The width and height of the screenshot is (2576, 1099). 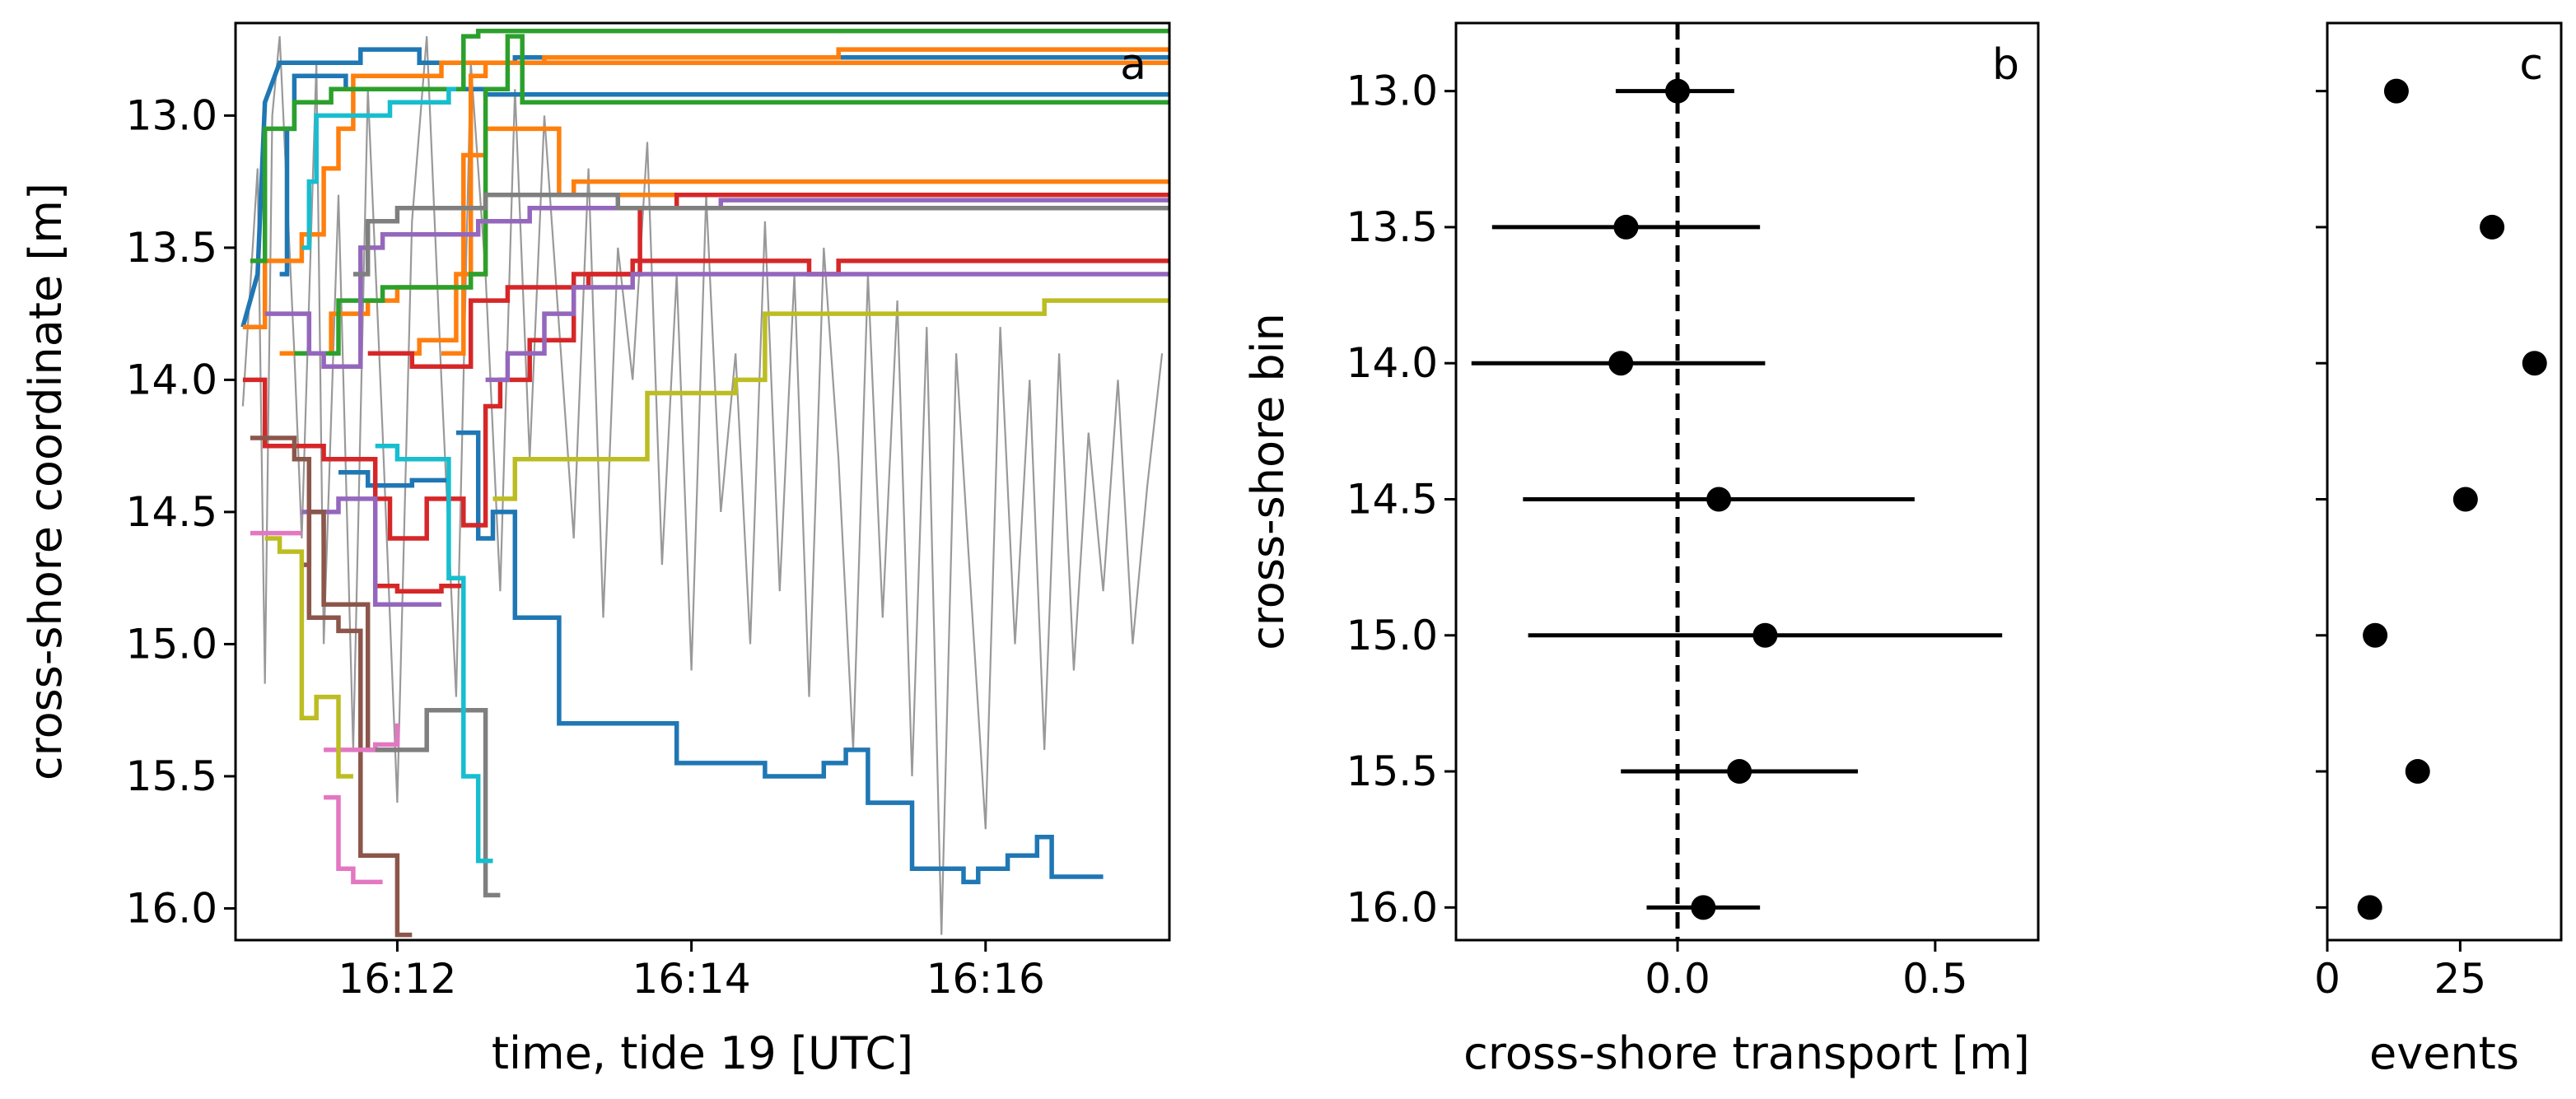 I want to click on a-ytick-label: 16.0, so click(x=171, y=908).